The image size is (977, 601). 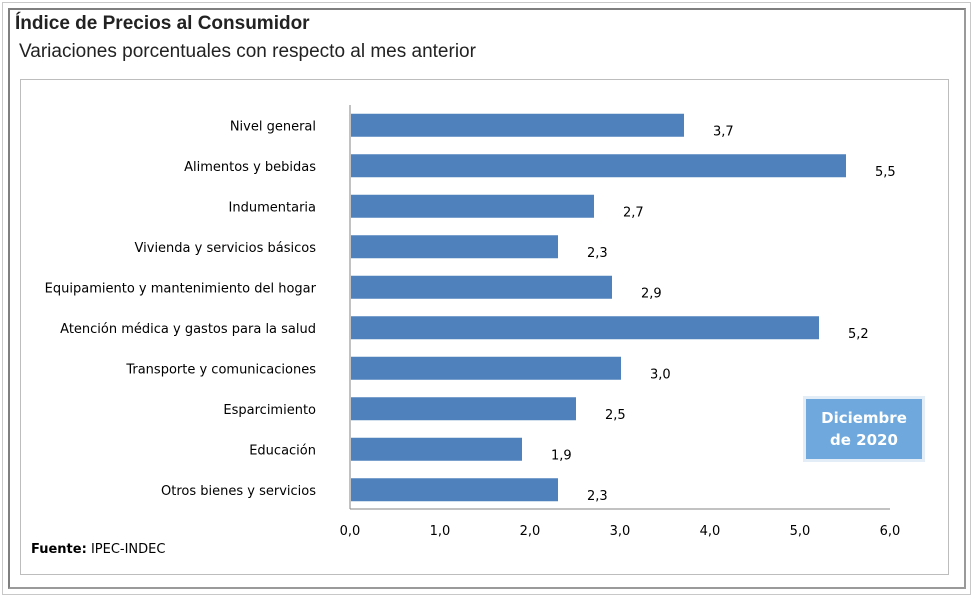 What do you see at coordinates (800, 531) in the screenshot?
I see `x-tick-label: 5,0` at bounding box center [800, 531].